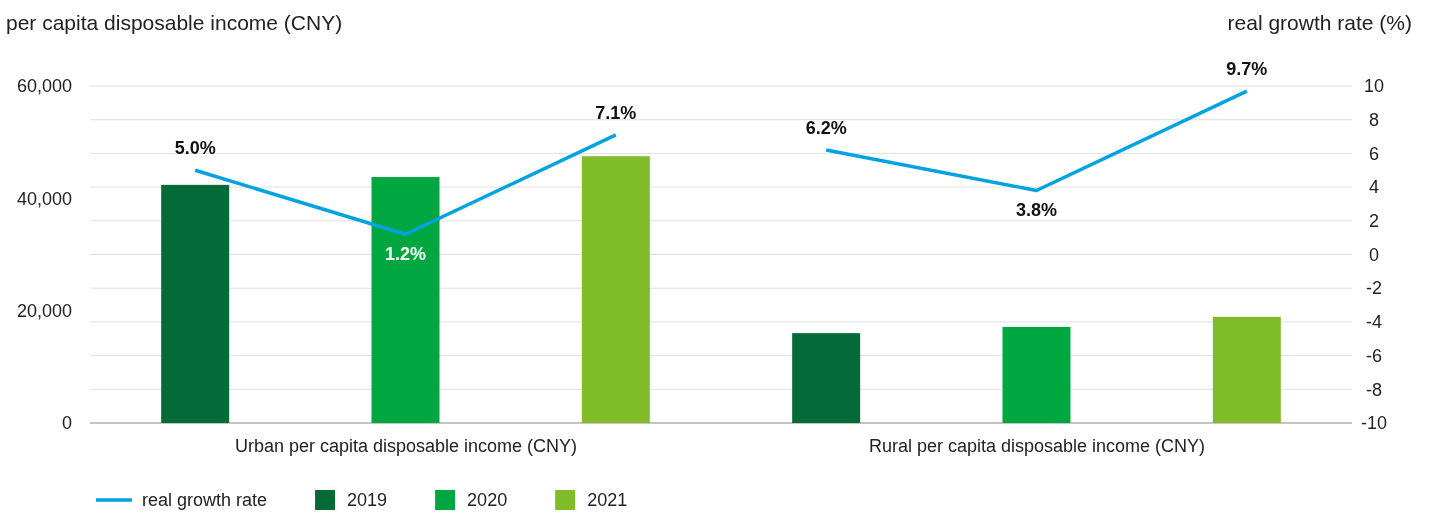  What do you see at coordinates (195, 148) in the screenshot?
I see `data-label: 5.0%` at bounding box center [195, 148].